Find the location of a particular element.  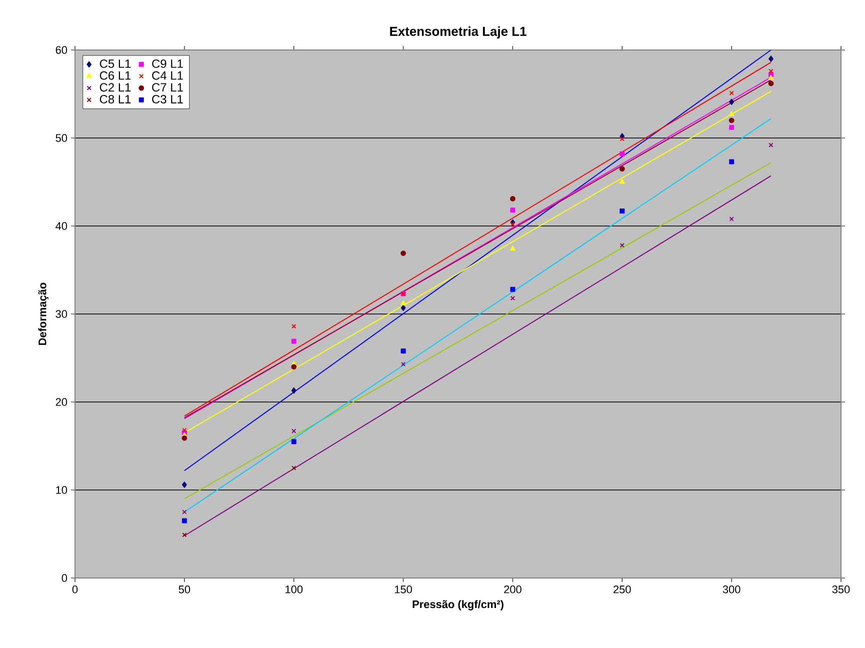

x-tick-label: 150 is located at coordinates (403, 590).